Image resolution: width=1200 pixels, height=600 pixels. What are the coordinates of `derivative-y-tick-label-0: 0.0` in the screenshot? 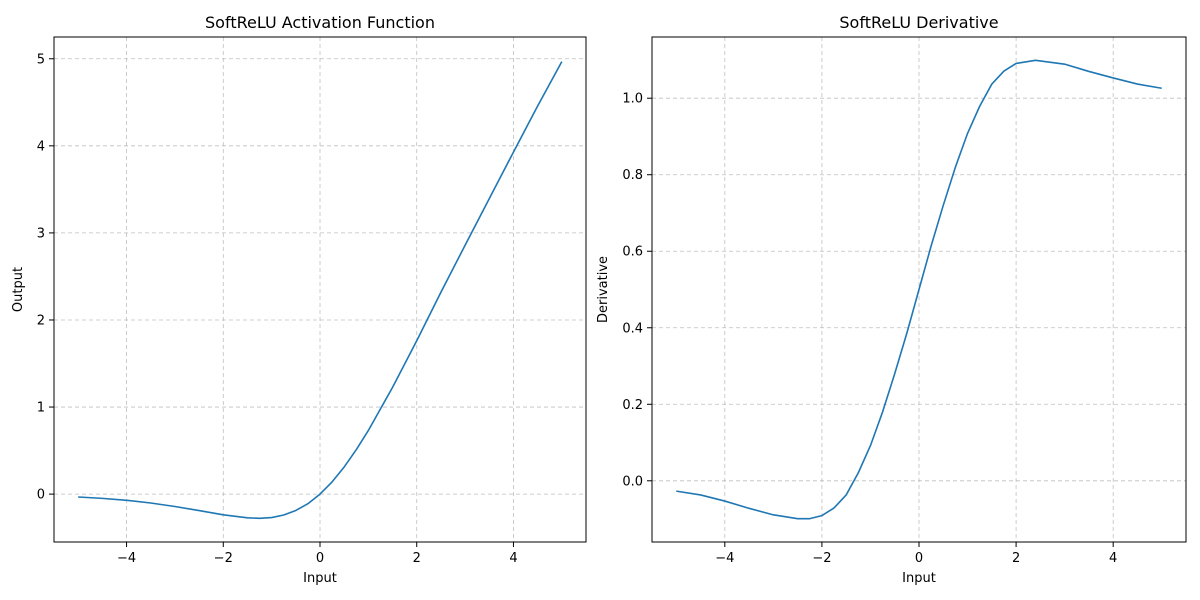 It's located at (632, 481).